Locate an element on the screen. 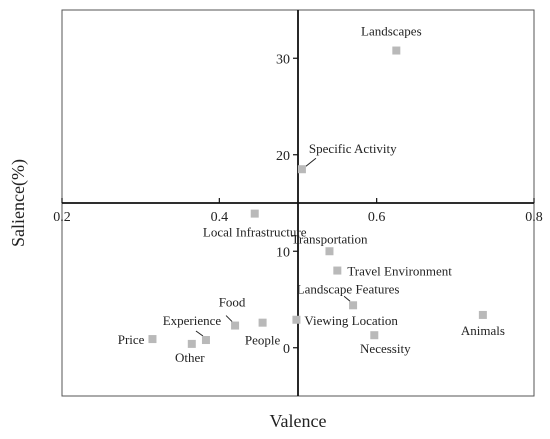  point-label-travel-environment: Travel Environment is located at coordinates (399, 271).